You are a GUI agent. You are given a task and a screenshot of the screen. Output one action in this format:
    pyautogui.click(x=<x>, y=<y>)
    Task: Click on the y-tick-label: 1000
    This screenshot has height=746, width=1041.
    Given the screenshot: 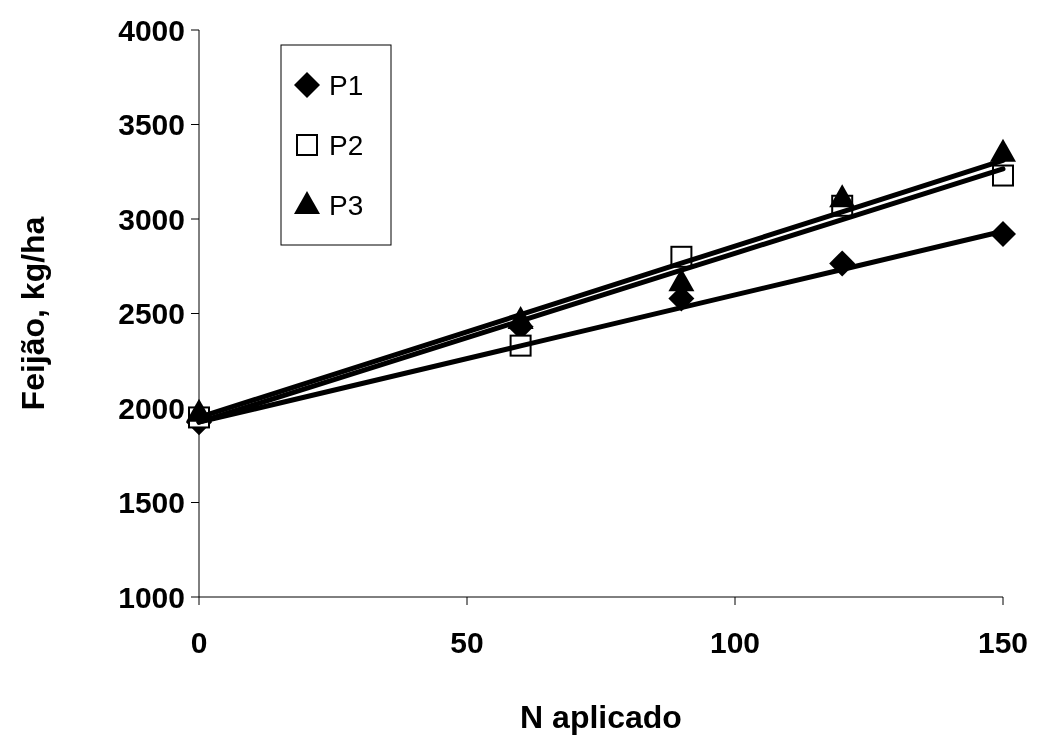 What is the action you would take?
    pyautogui.click(x=151, y=597)
    